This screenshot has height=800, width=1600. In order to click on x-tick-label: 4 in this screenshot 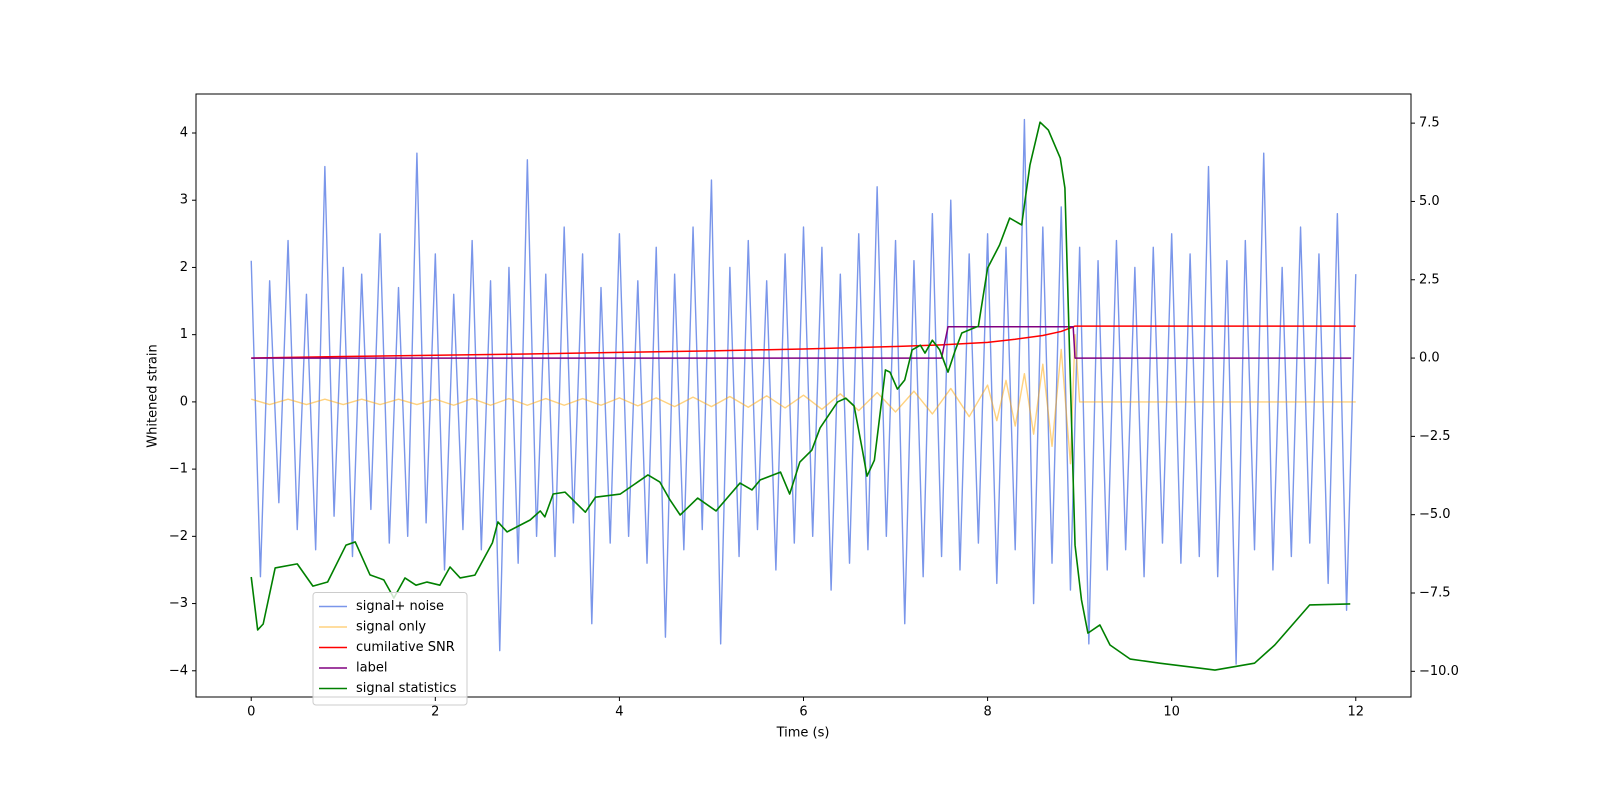, I will do `click(619, 712)`.